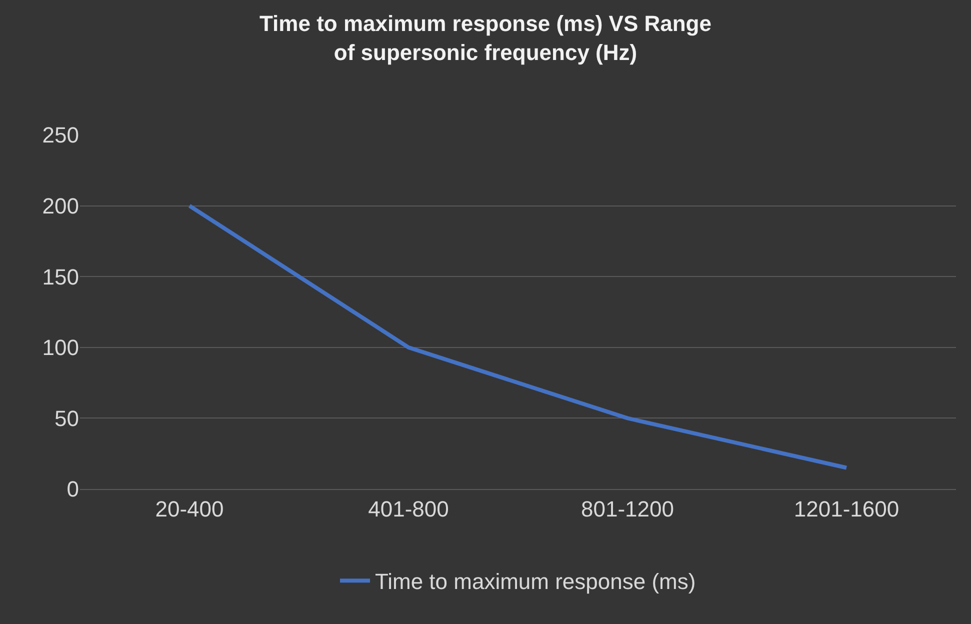  What do you see at coordinates (60, 277) in the screenshot?
I see `y-tick-label: 150` at bounding box center [60, 277].